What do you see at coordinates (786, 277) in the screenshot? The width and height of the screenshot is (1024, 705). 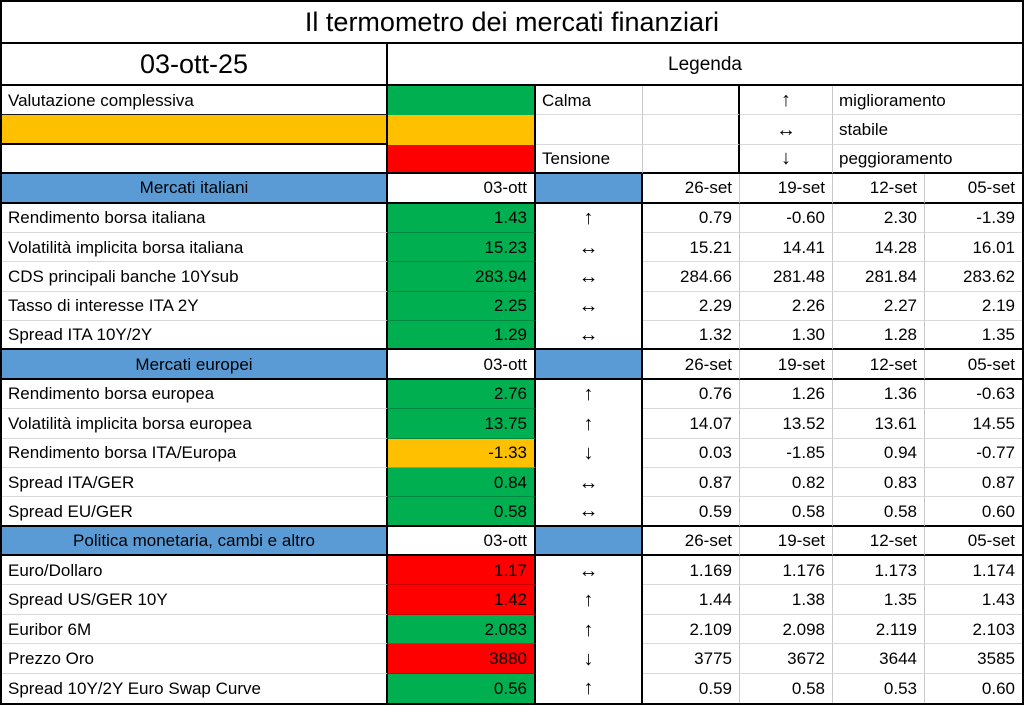 I see `history-value: 281.48` at bounding box center [786, 277].